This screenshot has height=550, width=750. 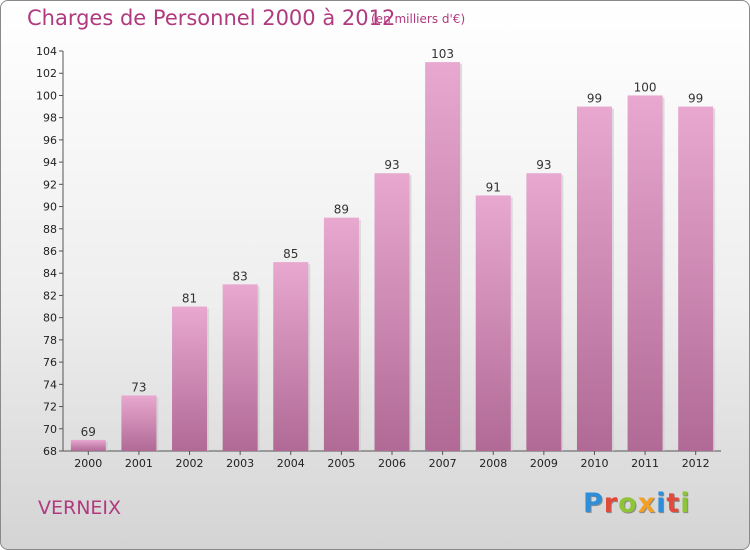 What do you see at coordinates (696, 463) in the screenshot?
I see `x-tick-label: 2012` at bounding box center [696, 463].